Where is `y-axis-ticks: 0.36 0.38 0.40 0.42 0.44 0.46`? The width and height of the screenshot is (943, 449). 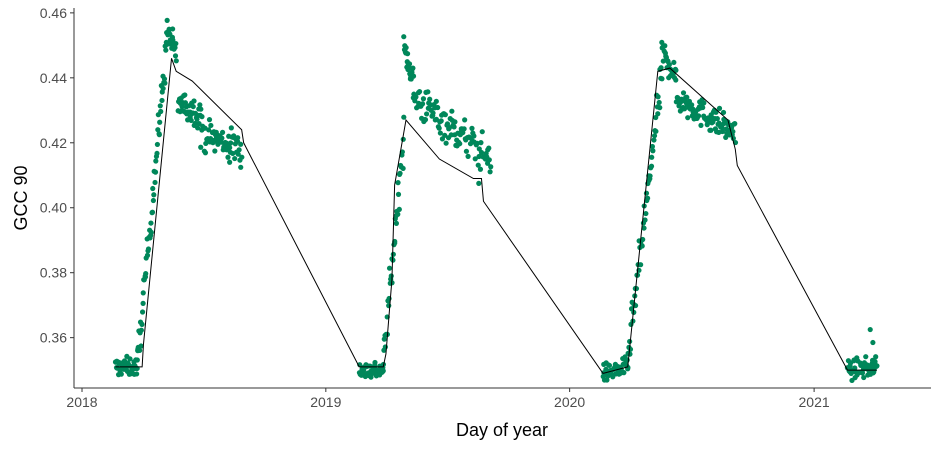
y-axis-ticks: 0.36 0.38 0.40 0.42 0.44 0.46 is located at coordinates (57, 175).